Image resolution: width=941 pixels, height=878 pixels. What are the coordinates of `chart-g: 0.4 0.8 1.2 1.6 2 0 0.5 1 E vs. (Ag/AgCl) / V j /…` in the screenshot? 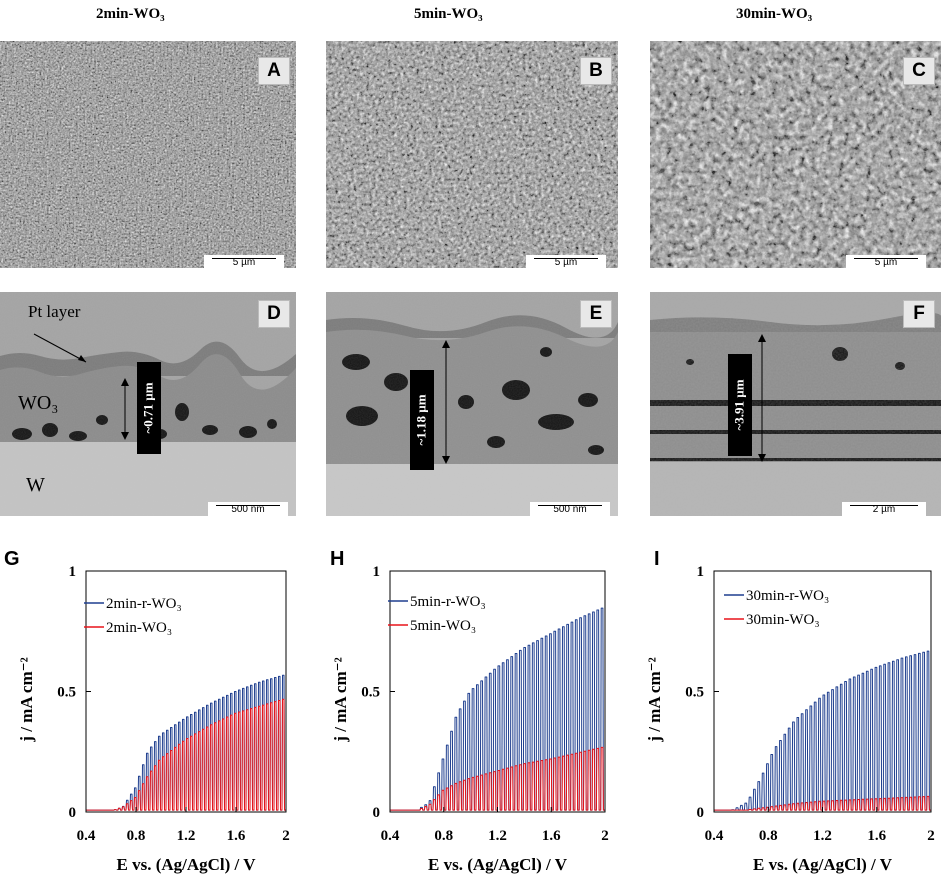 It's located at (153, 719).